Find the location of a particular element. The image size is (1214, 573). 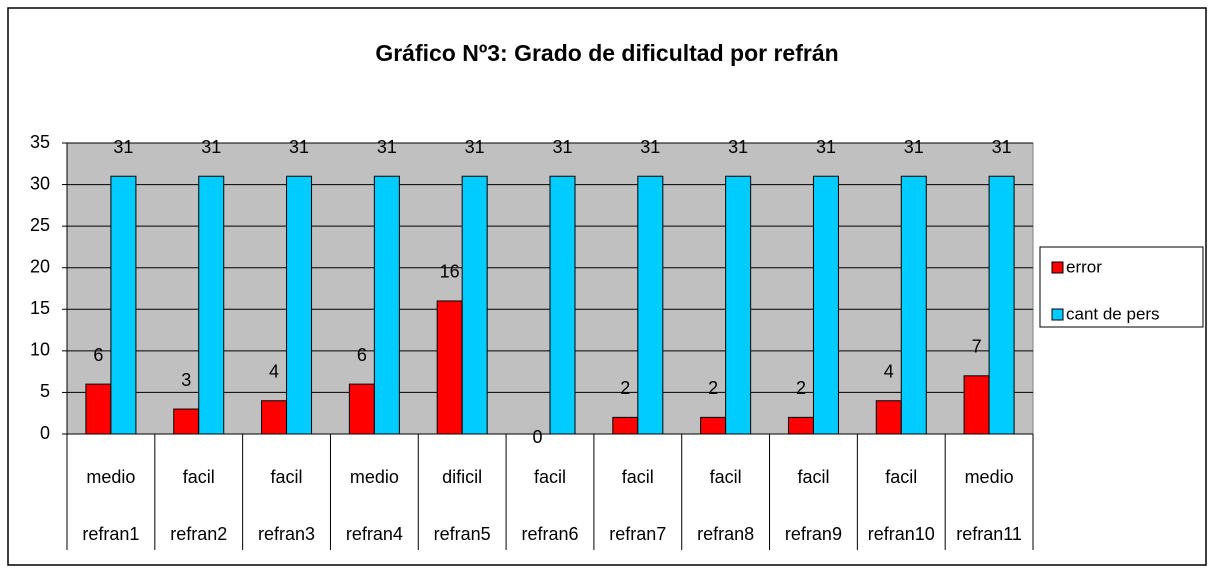

x-tick-label: dificil is located at coordinates (462, 477).